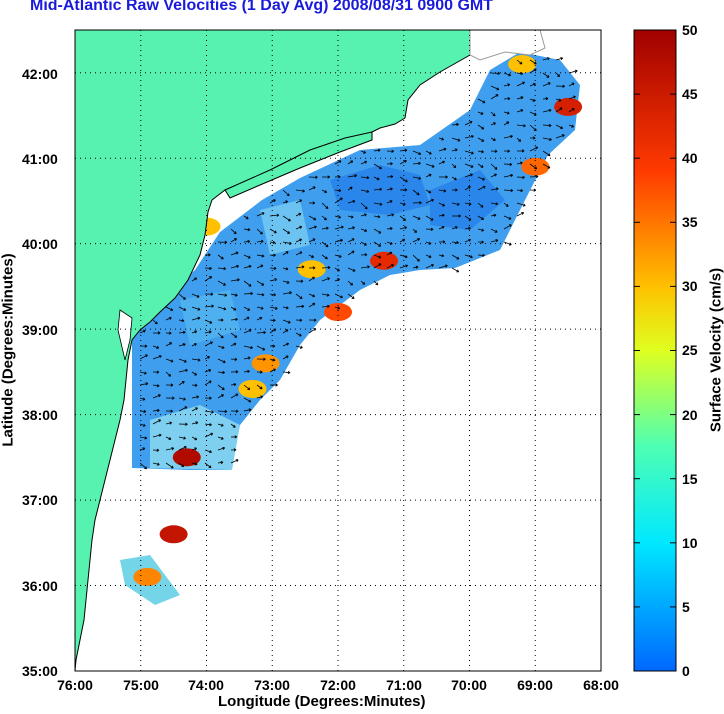  I want to click on y-tick: 35:00, so click(40, 671).